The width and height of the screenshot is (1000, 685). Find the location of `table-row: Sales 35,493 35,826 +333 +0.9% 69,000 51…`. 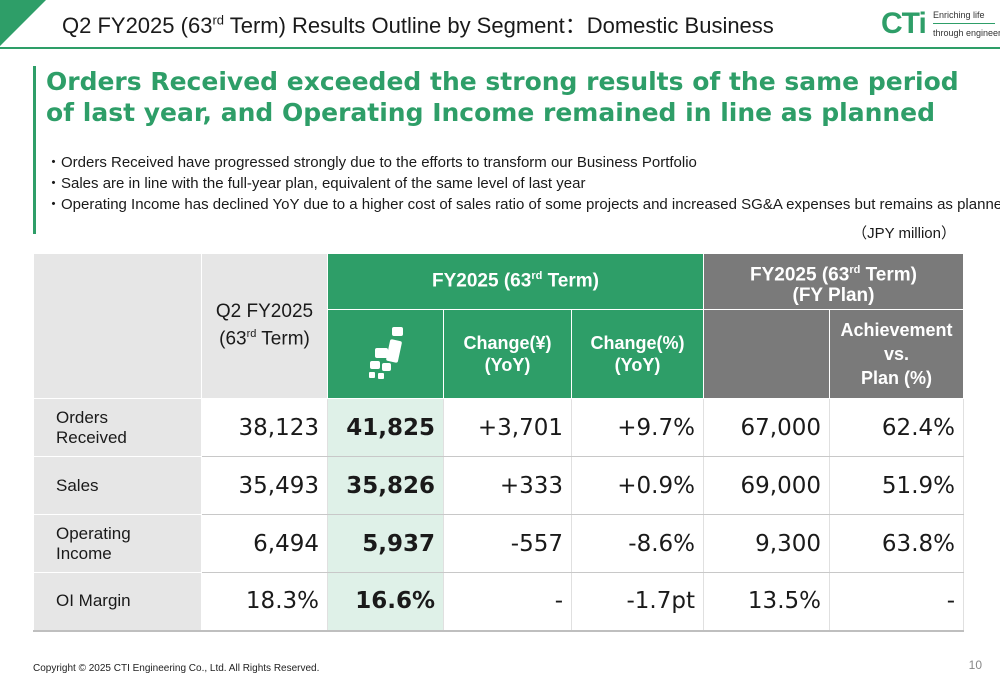

table-row: Sales 35,493 35,826 +333 +0.9% 69,000 51… is located at coordinates (498, 485).